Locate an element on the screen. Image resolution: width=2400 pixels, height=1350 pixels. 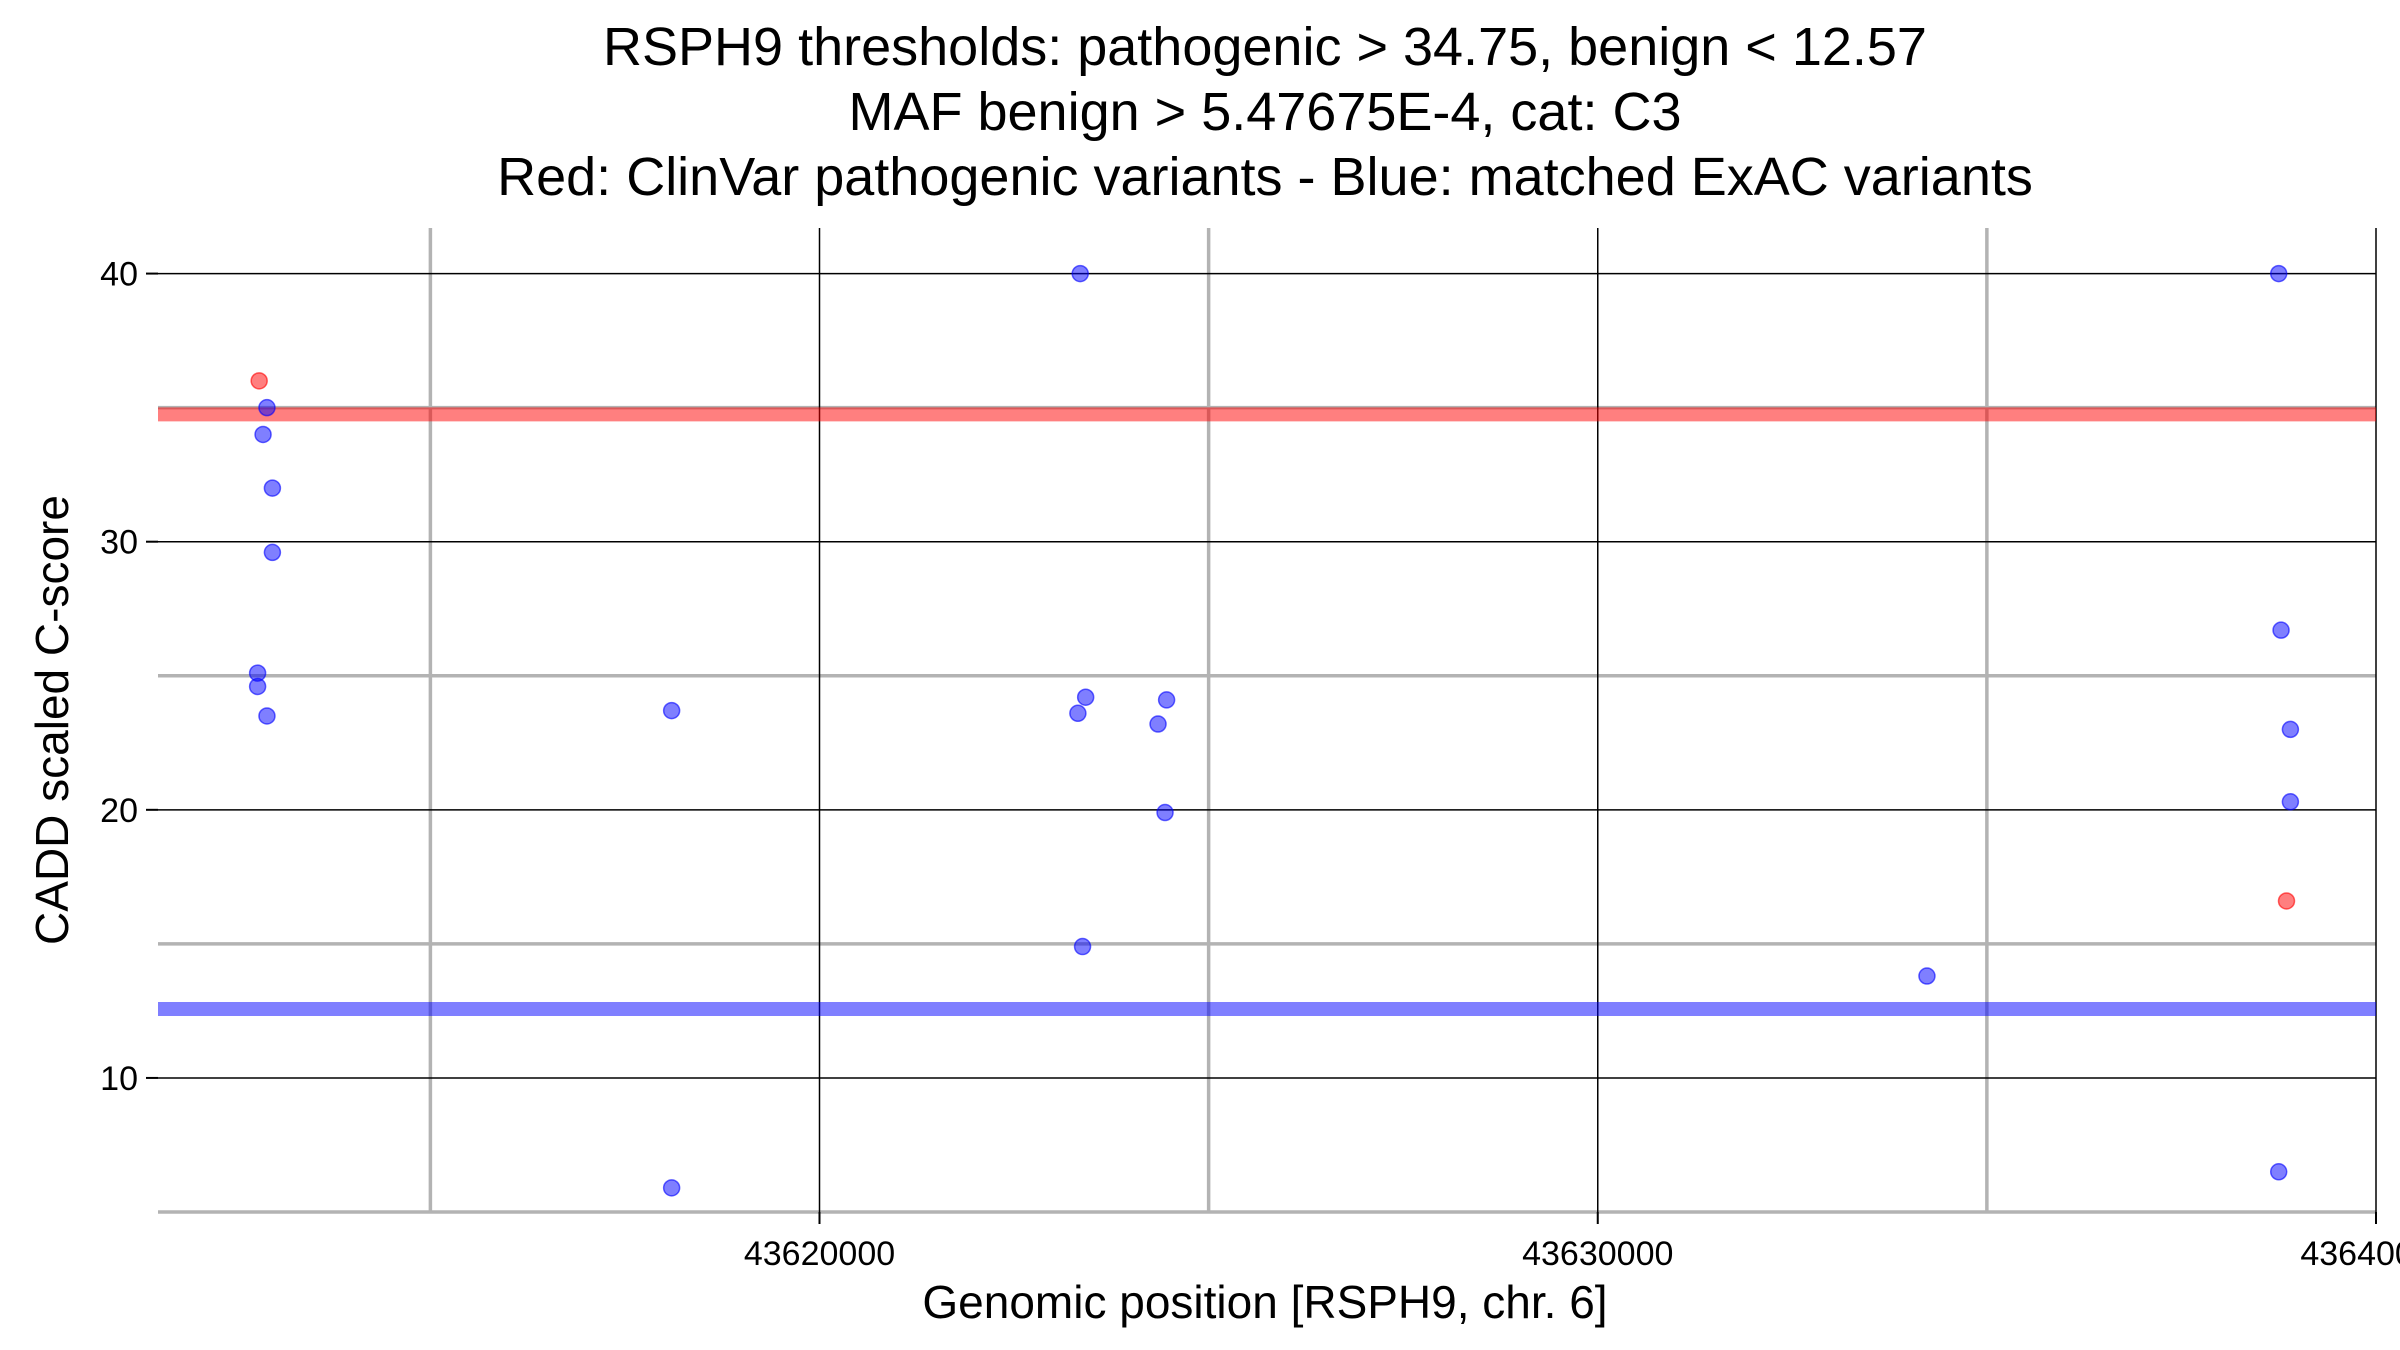
x-tick-label: 43620000 is located at coordinates (819, 1254).